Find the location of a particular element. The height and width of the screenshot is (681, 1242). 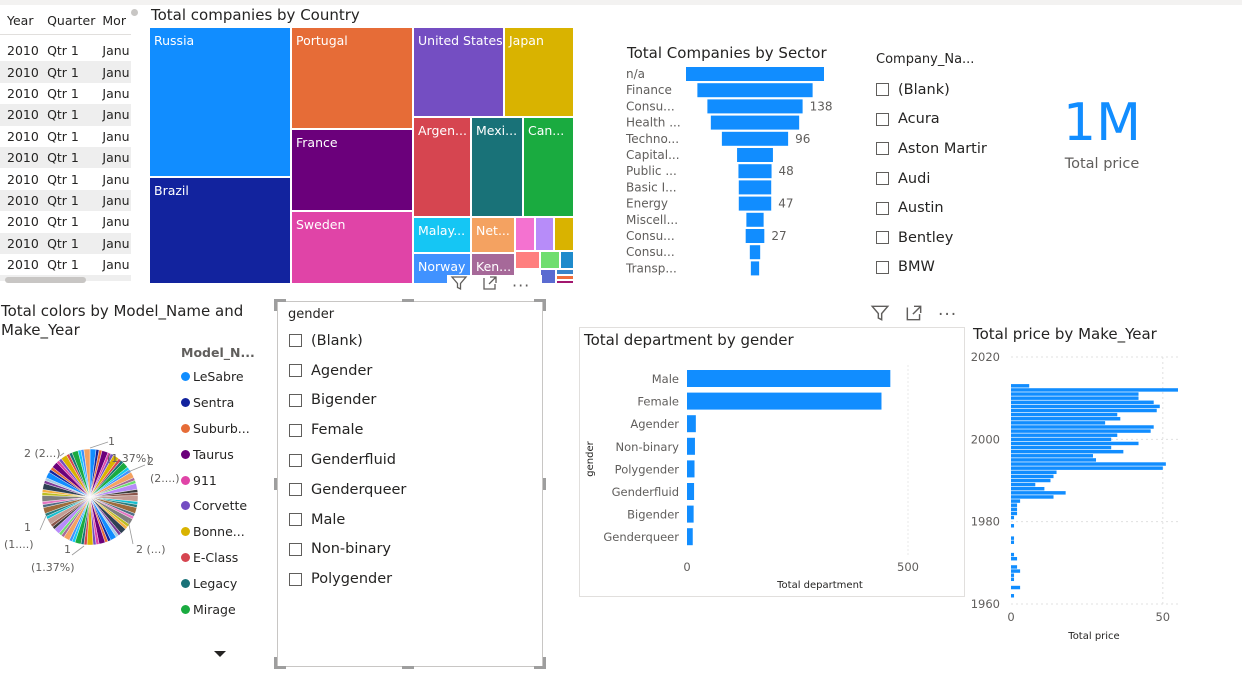

dept-chart-frame is located at coordinates (772, 462).